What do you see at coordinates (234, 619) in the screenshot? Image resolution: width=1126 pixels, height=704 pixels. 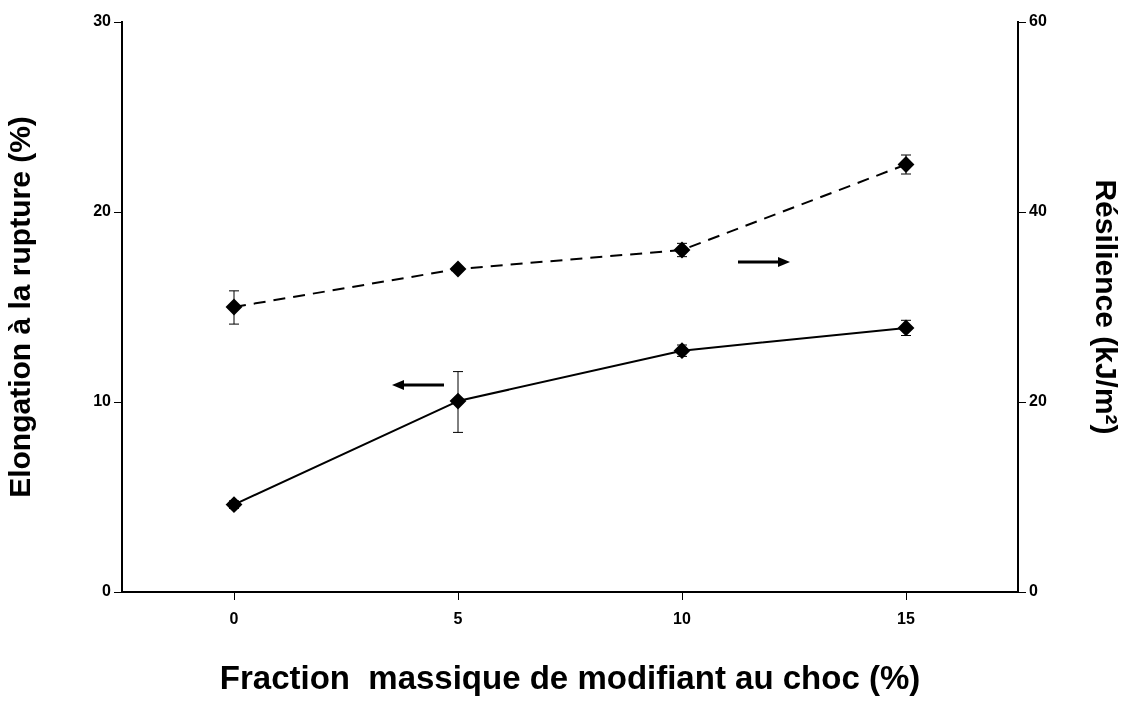 I see `x-tick-label: 0` at bounding box center [234, 619].